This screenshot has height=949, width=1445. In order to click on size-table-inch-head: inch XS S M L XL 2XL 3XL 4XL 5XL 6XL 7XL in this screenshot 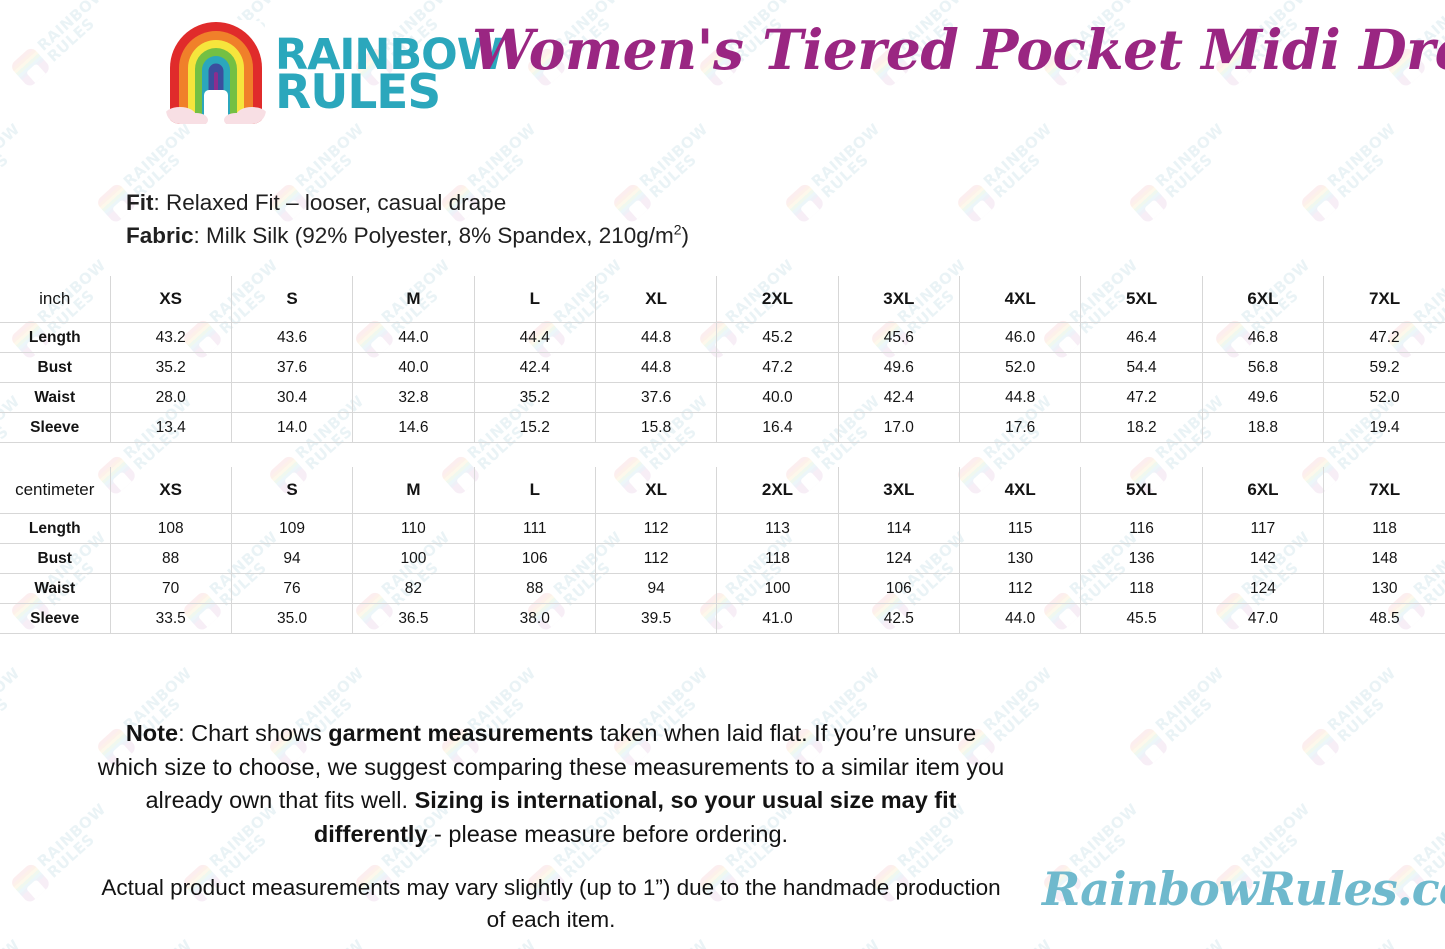, I will do `click(722, 299)`.